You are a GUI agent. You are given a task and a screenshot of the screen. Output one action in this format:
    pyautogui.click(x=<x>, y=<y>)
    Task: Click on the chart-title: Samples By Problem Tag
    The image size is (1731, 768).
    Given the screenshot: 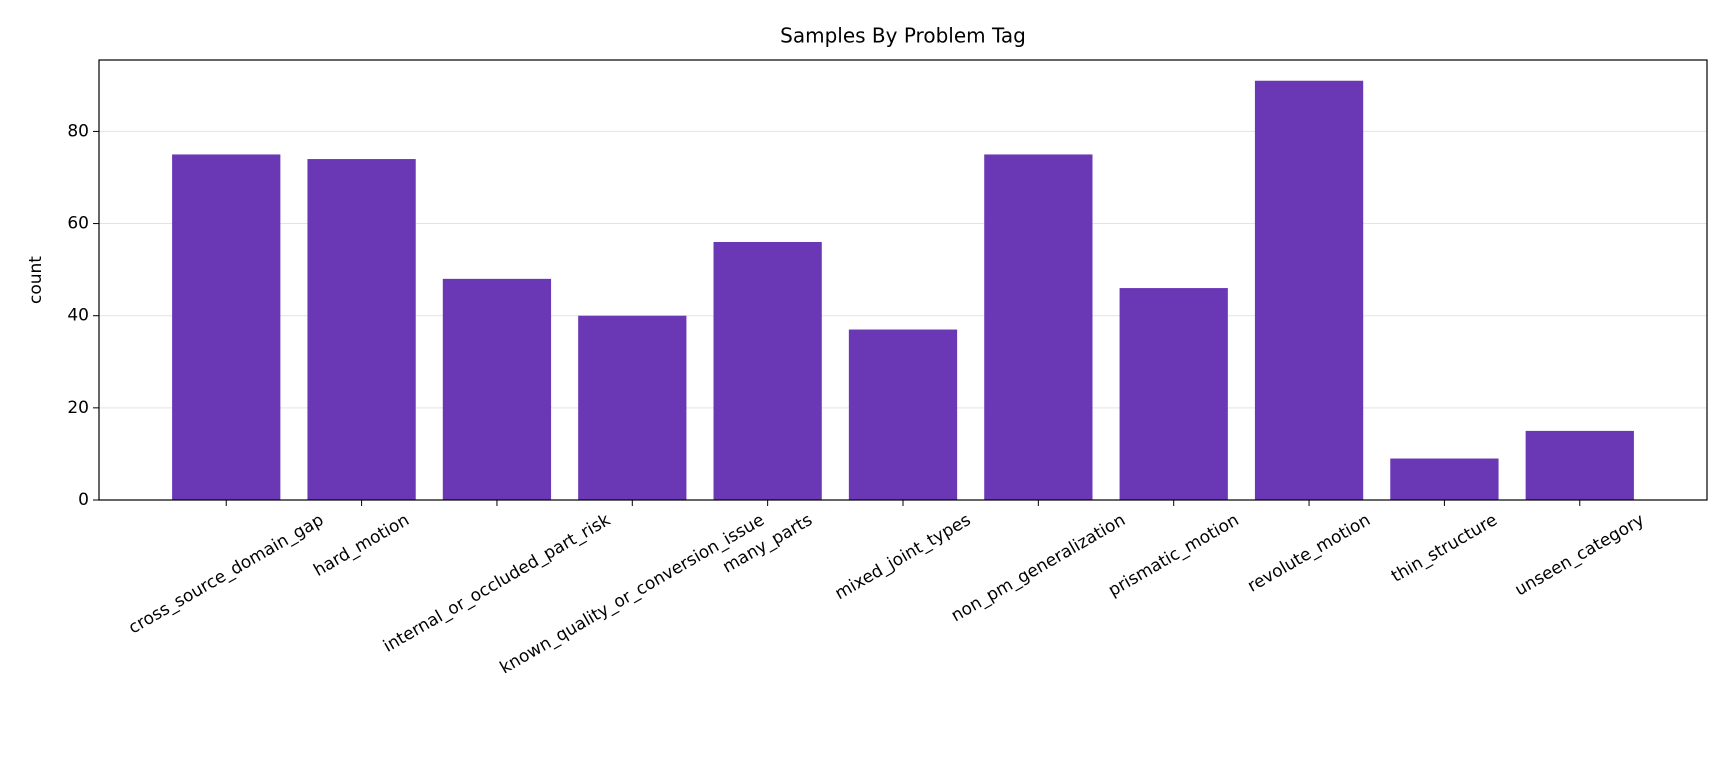 What is the action you would take?
    pyautogui.click(x=903, y=36)
    